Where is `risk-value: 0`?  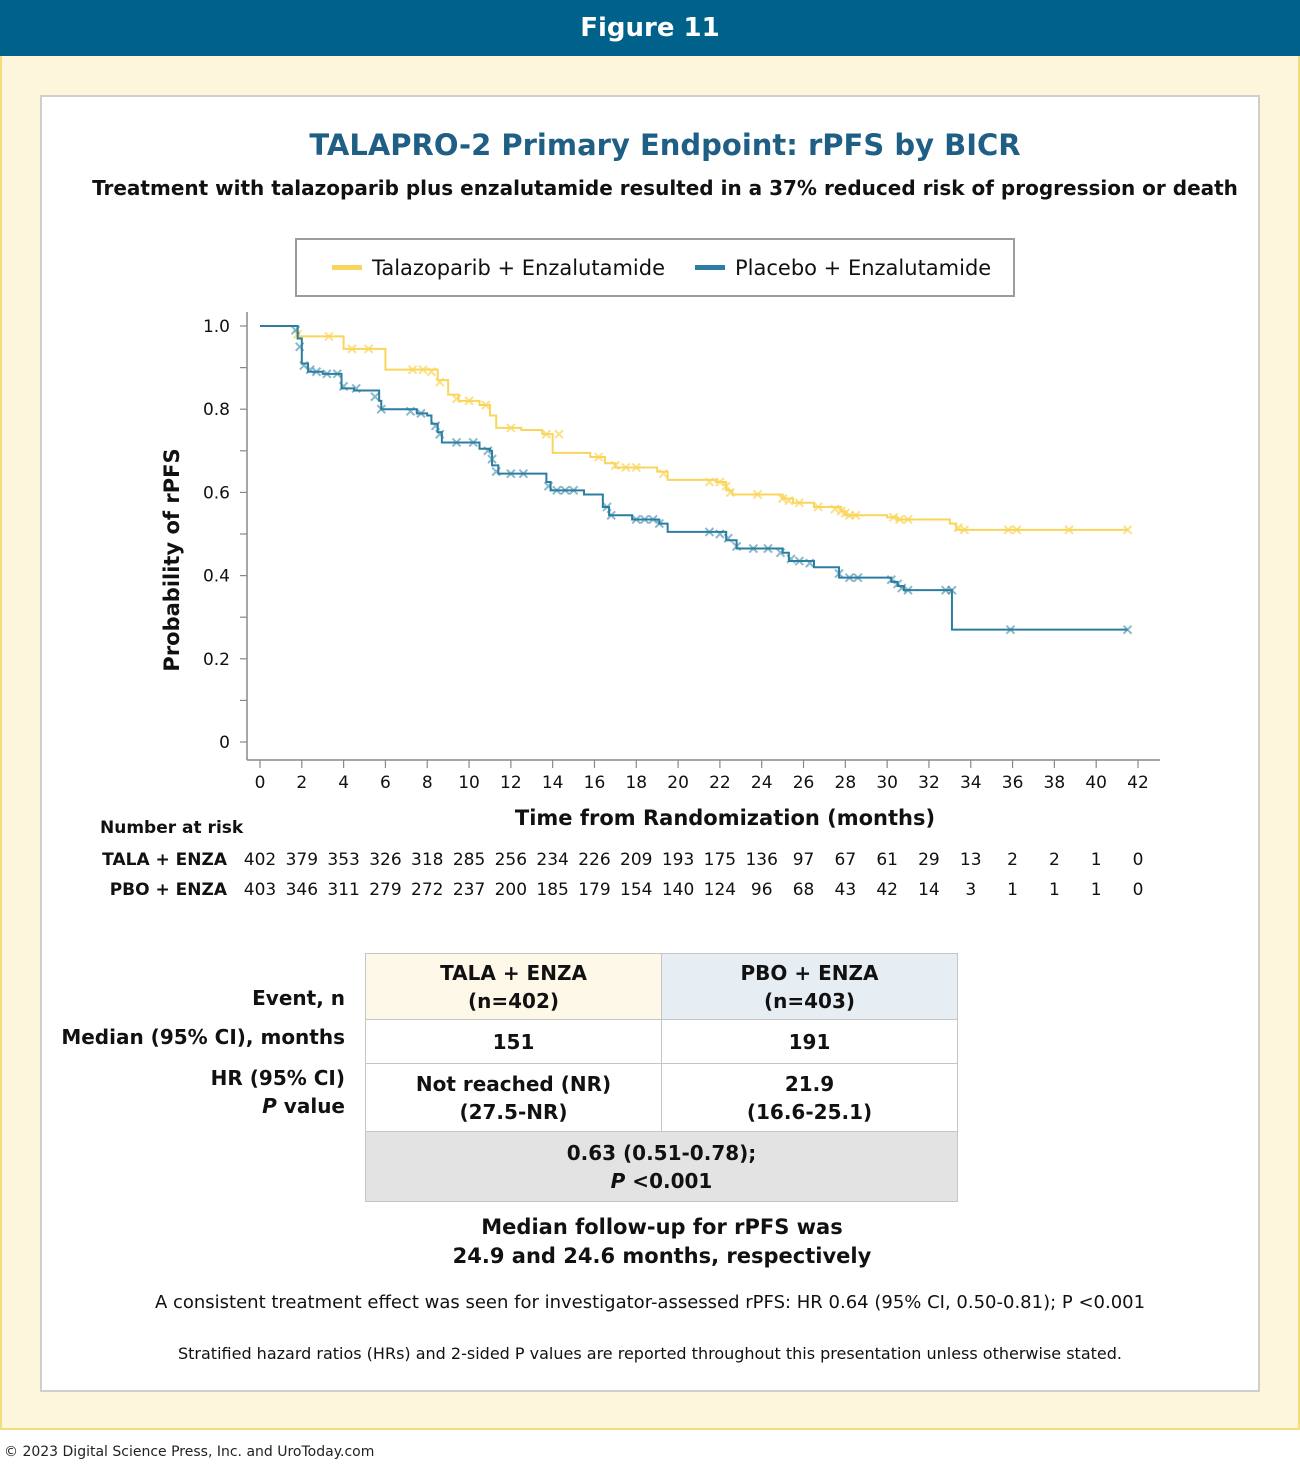
risk-value: 0 is located at coordinates (1138, 890).